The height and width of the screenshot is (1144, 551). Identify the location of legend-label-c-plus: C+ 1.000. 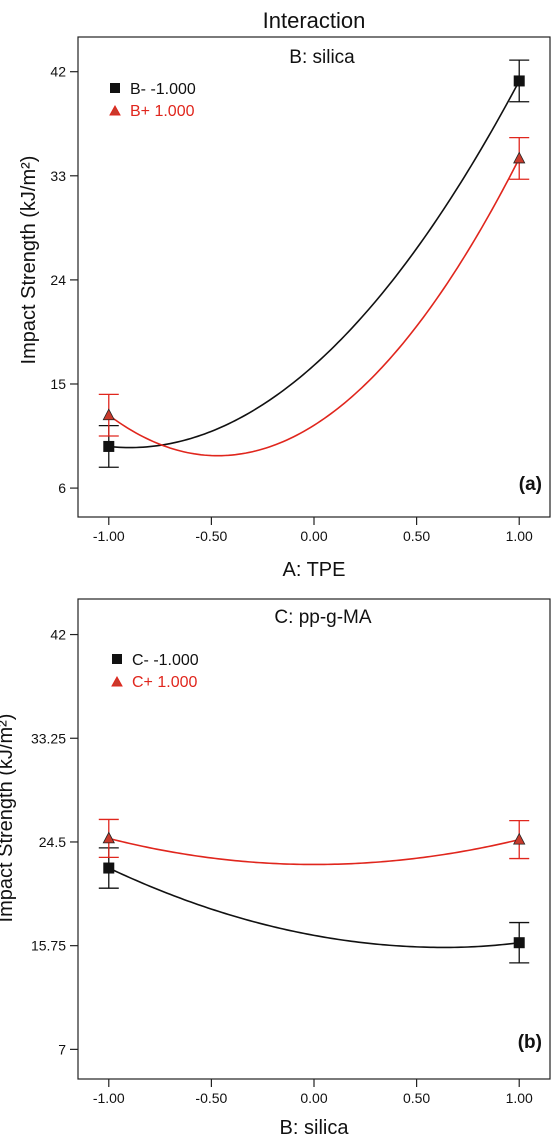
(164, 682).